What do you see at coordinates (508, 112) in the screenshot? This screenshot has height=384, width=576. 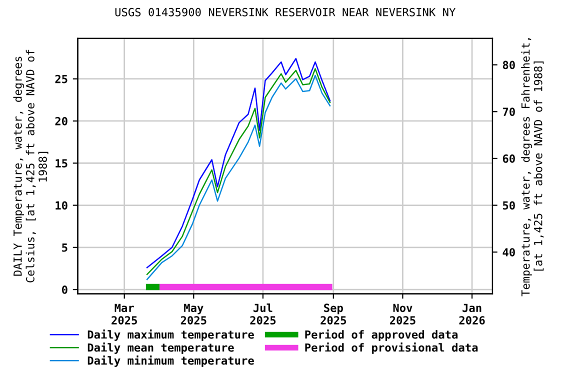 I see `y2-tick-label: 70` at bounding box center [508, 112].